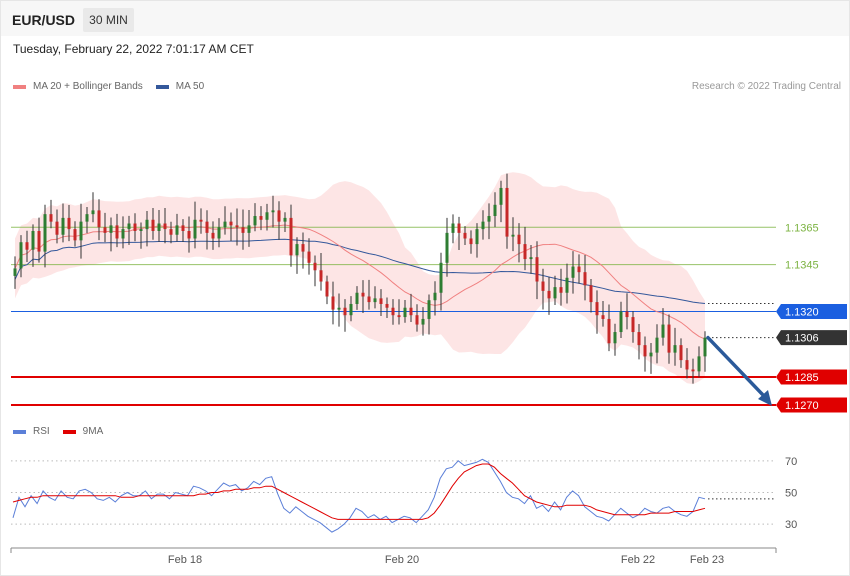  Describe the element at coordinates (402, 560) in the screenshot. I see `x-tick-label: Feb 20` at that location.